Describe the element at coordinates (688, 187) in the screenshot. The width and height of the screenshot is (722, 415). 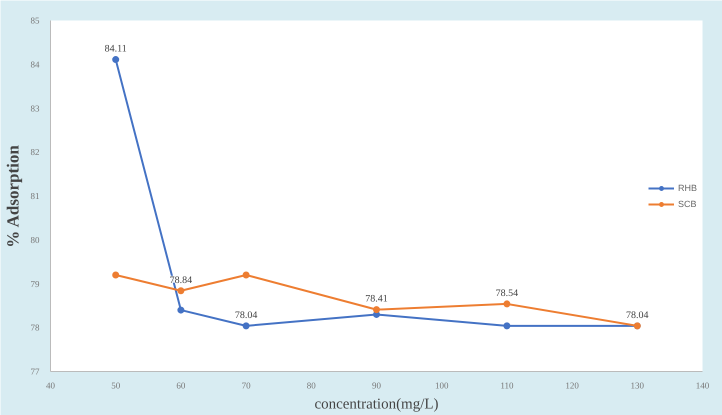
I see `legend-label: RHB` at that location.